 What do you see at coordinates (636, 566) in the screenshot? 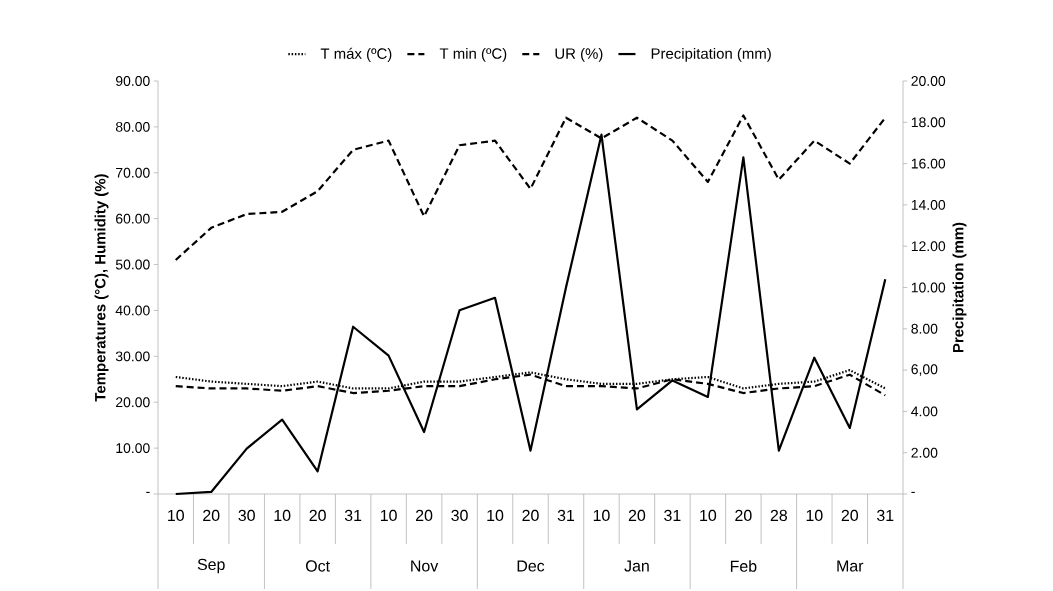
I see `text: Jan` at bounding box center [636, 566].